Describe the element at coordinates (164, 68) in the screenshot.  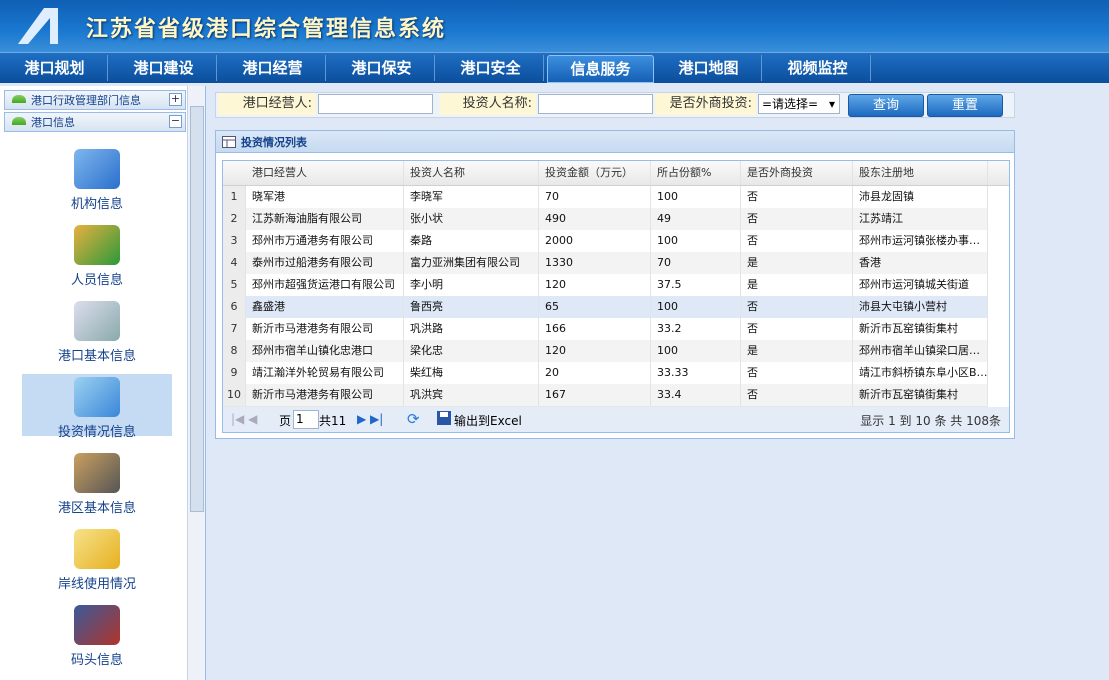
I see `nav-item: 港口建设` at that location.